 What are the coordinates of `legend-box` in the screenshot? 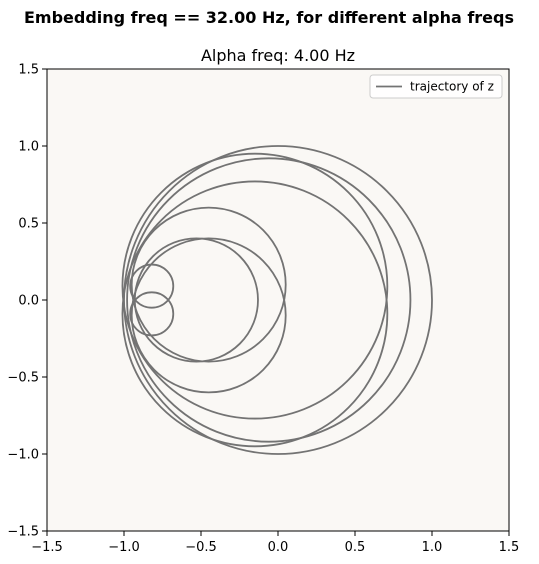 It's located at (436, 86).